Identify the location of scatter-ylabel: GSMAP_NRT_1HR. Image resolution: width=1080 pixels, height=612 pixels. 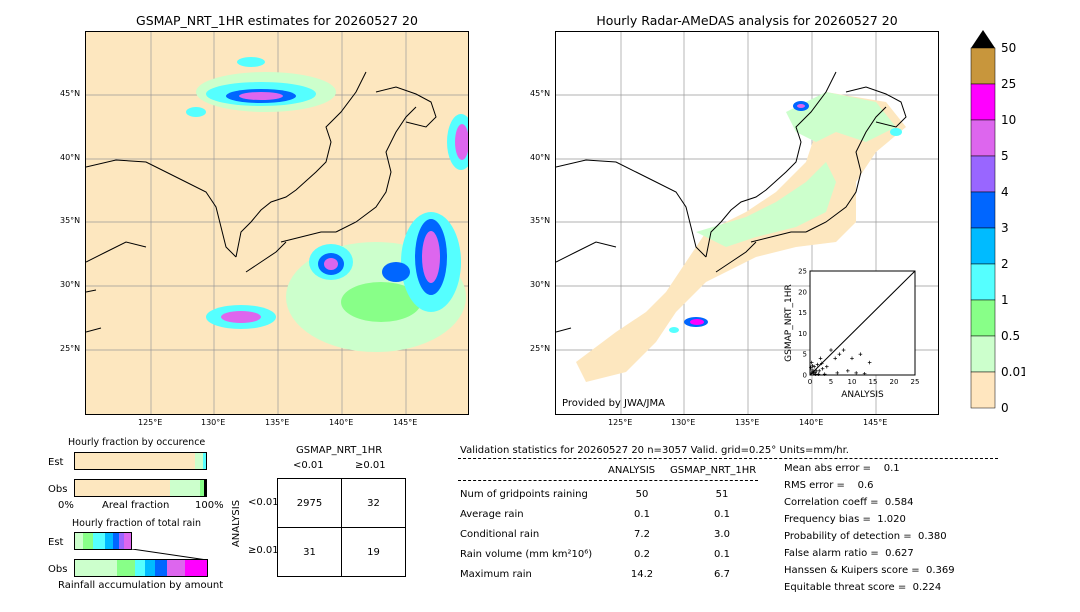
(789, 323).